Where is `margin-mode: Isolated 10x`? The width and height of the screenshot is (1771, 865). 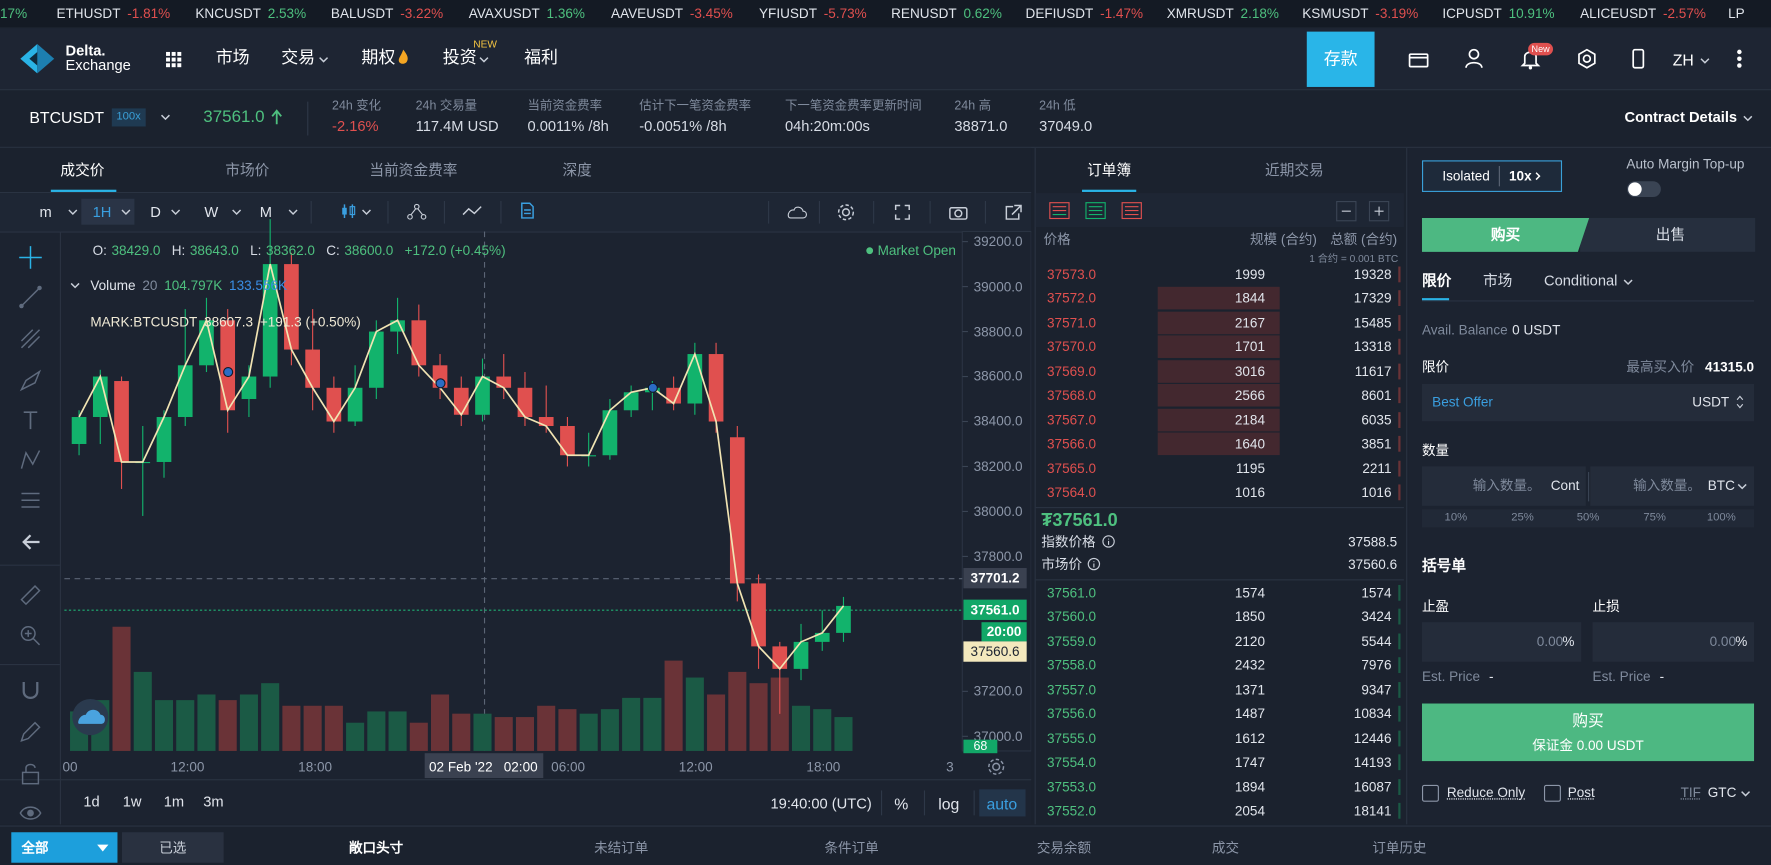
margin-mode: Isolated 10x is located at coordinates (1487, 176).